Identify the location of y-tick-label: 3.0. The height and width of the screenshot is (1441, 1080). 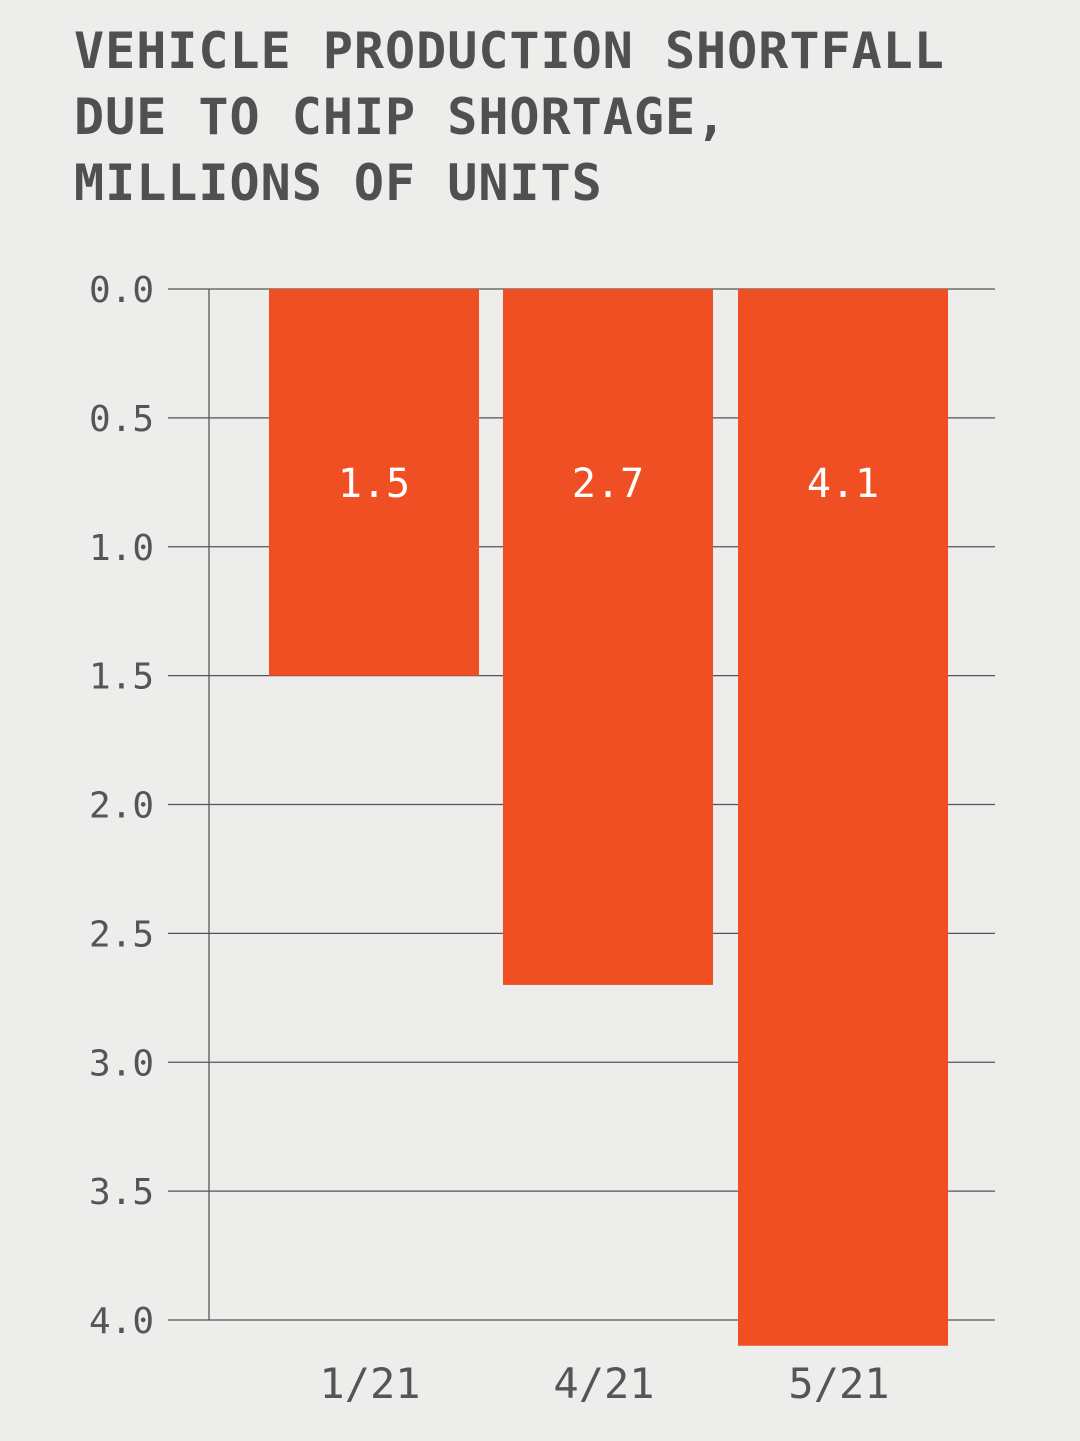
(121, 1063).